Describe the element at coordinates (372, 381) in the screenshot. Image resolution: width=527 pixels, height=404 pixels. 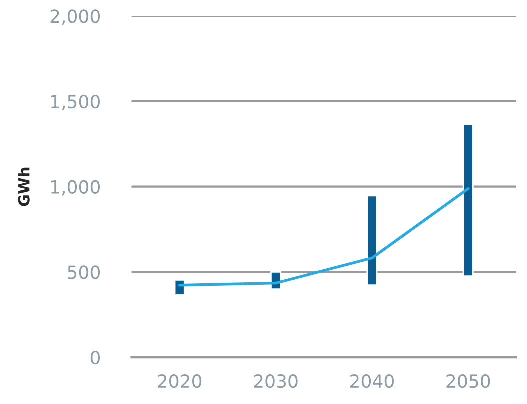
I see `x-tick-label: 2040` at that location.